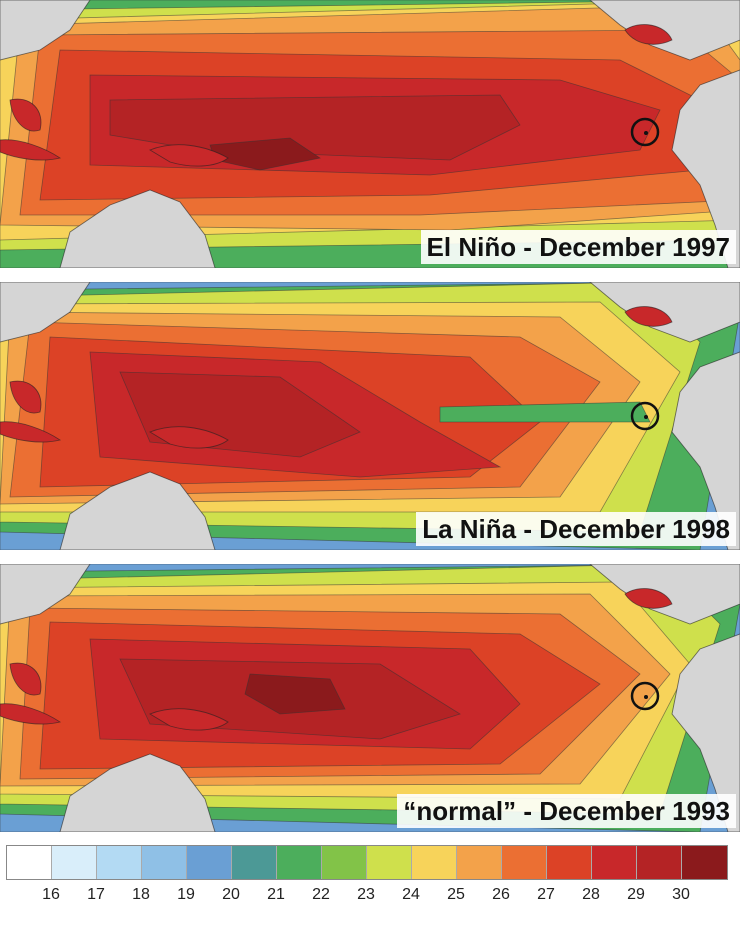 The image size is (740, 925). What do you see at coordinates (96, 894) in the screenshot?
I see `scale-tick-label: 17` at bounding box center [96, 894].